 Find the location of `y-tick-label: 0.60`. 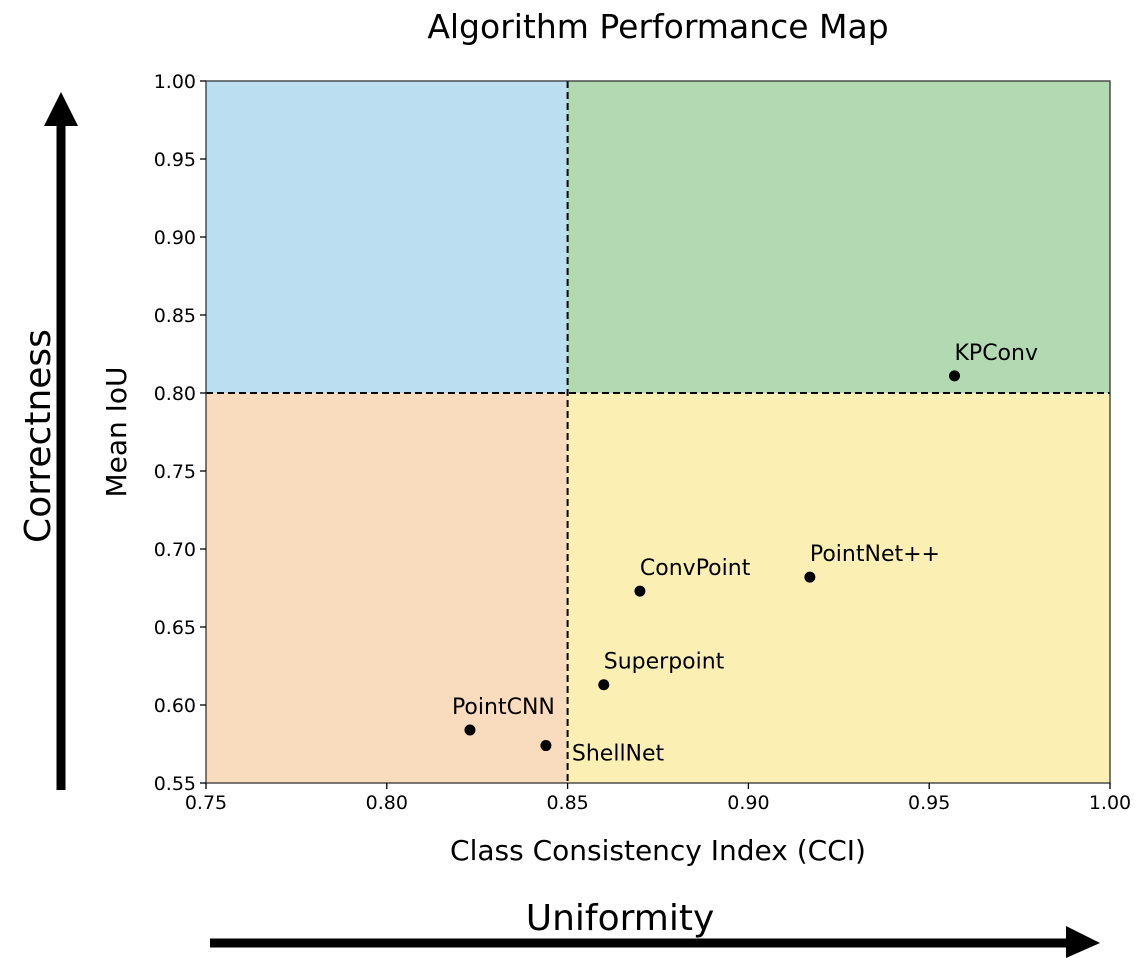

y-tick-label: 0.60 is located at coordinates (175, 706).